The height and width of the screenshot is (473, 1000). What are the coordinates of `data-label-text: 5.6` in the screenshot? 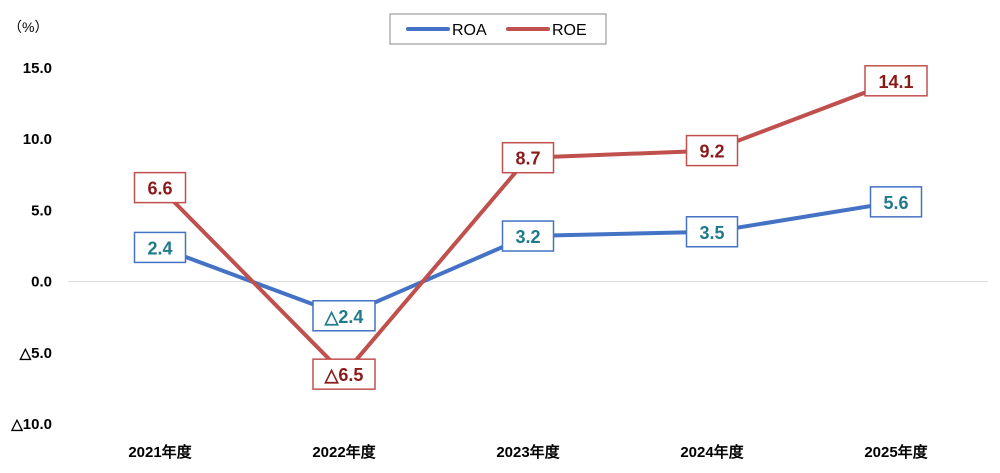 It's located at (895, 203).